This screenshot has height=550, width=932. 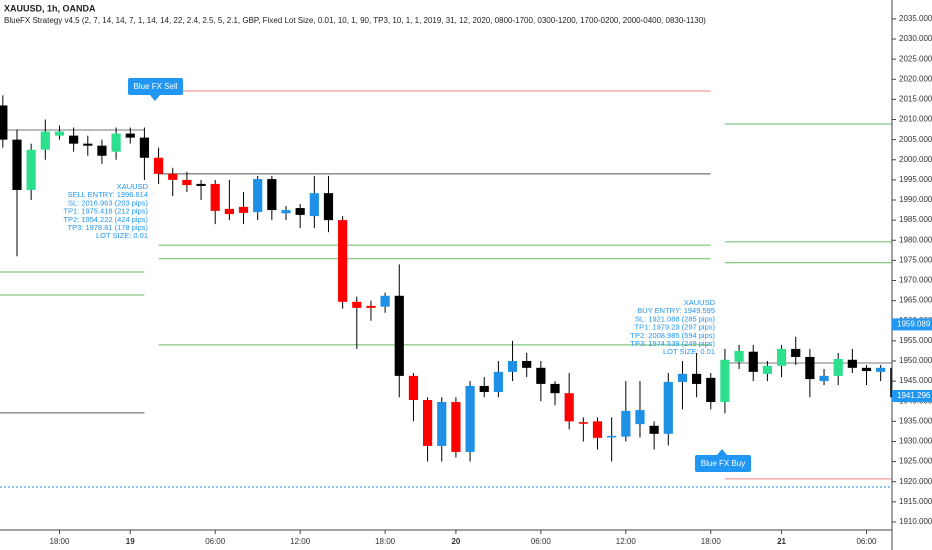 I want to click on signal-info: XAUUSD, so click(x=133, y=186).